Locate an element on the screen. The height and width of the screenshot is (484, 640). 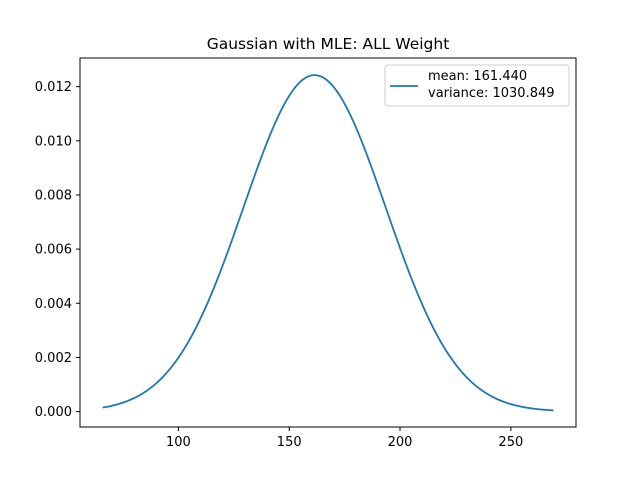
legend-label-variance: variance: 1030.849 is located at coordinates (491, 93).